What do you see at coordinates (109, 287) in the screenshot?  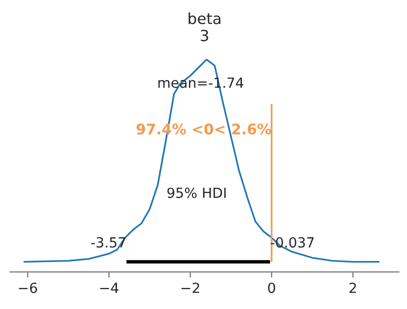 I see `x-tick-label: −4` at bounding box center [109, 287].